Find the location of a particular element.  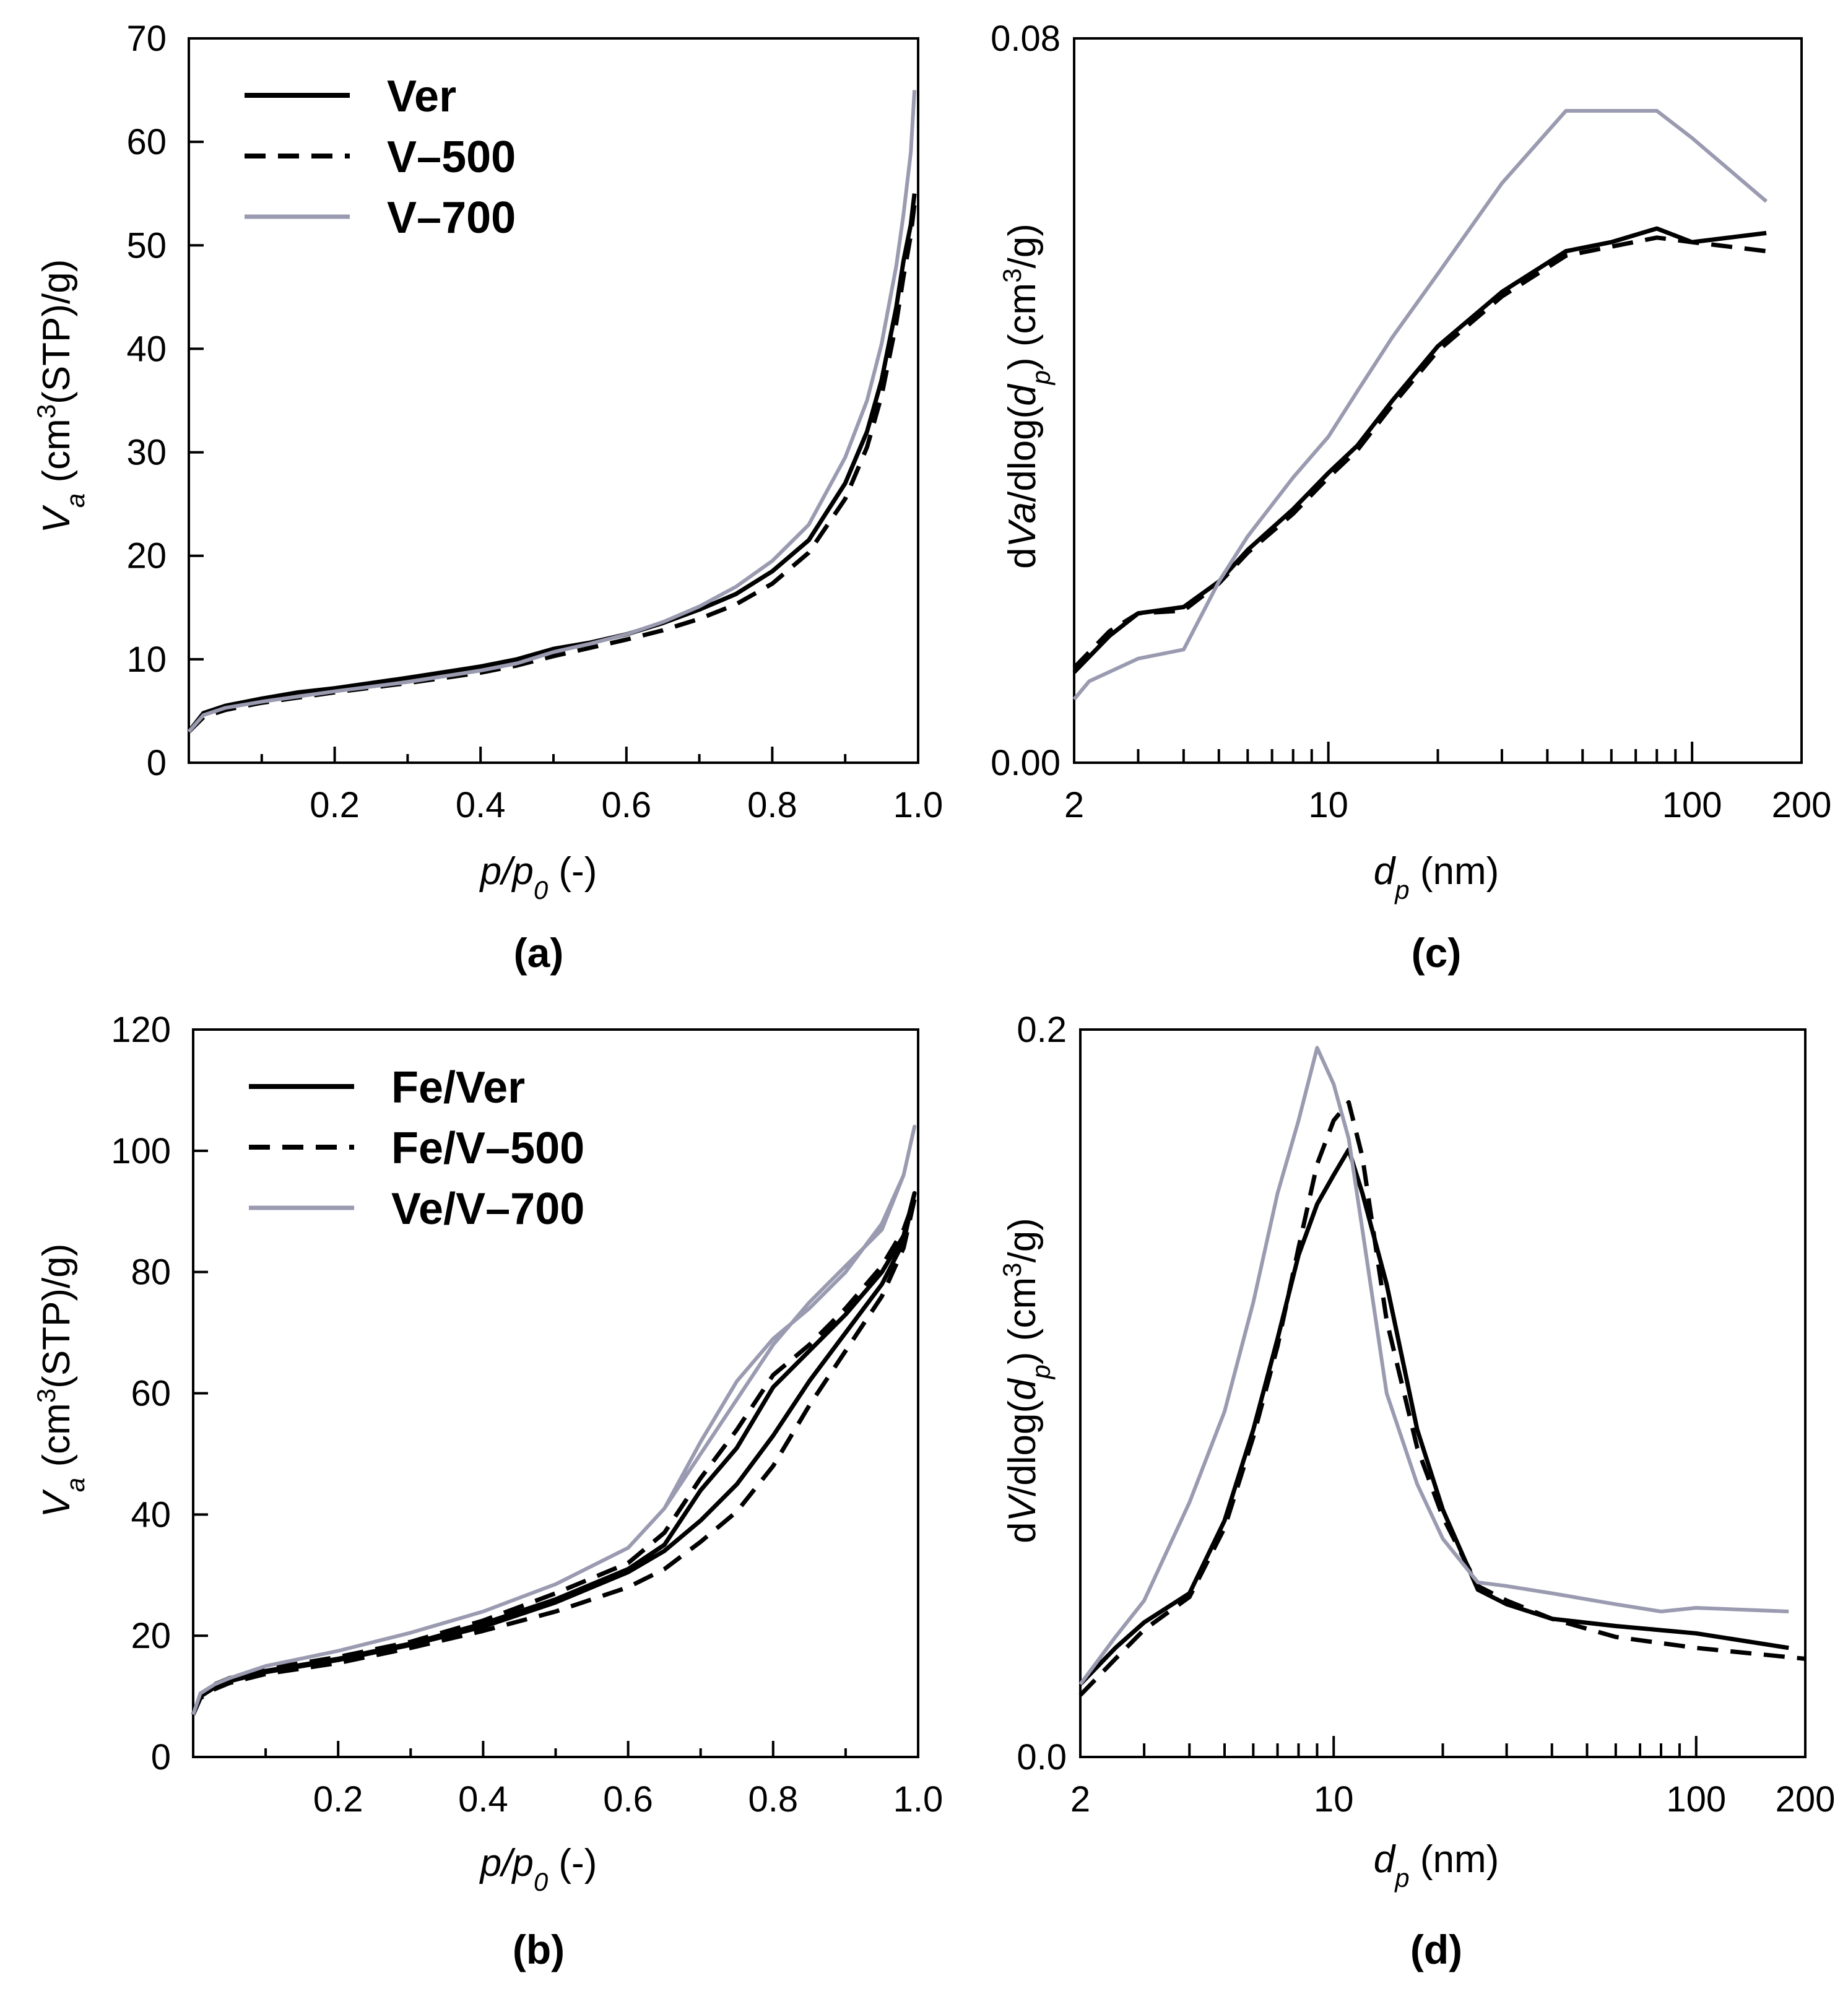

panel-d-series-2-line is located at coordinates (1442, 1398).